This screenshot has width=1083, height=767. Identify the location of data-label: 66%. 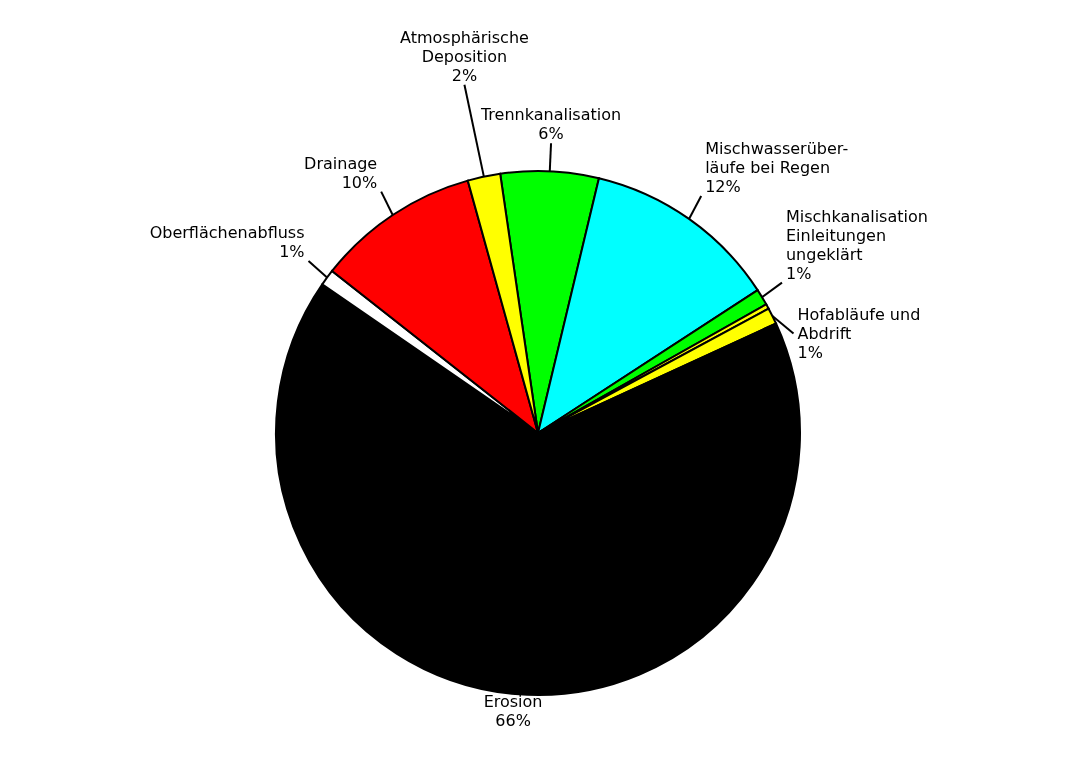
(513, 720).